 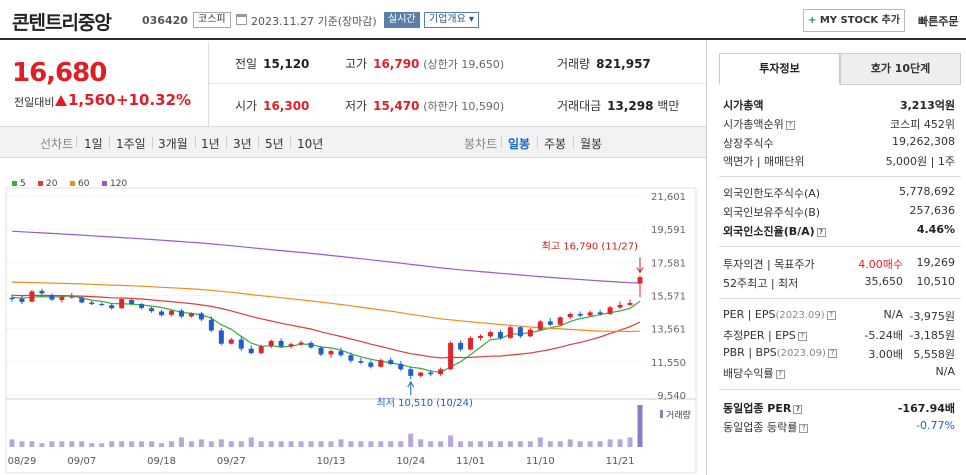 I want to click on x-tick-label: 11/01, so click(x=470, y=461).